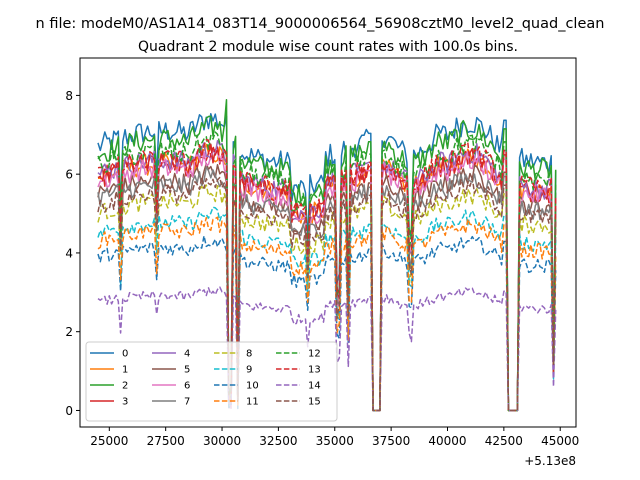  I want to click on legend-label-15: 15, so click(314, 402).